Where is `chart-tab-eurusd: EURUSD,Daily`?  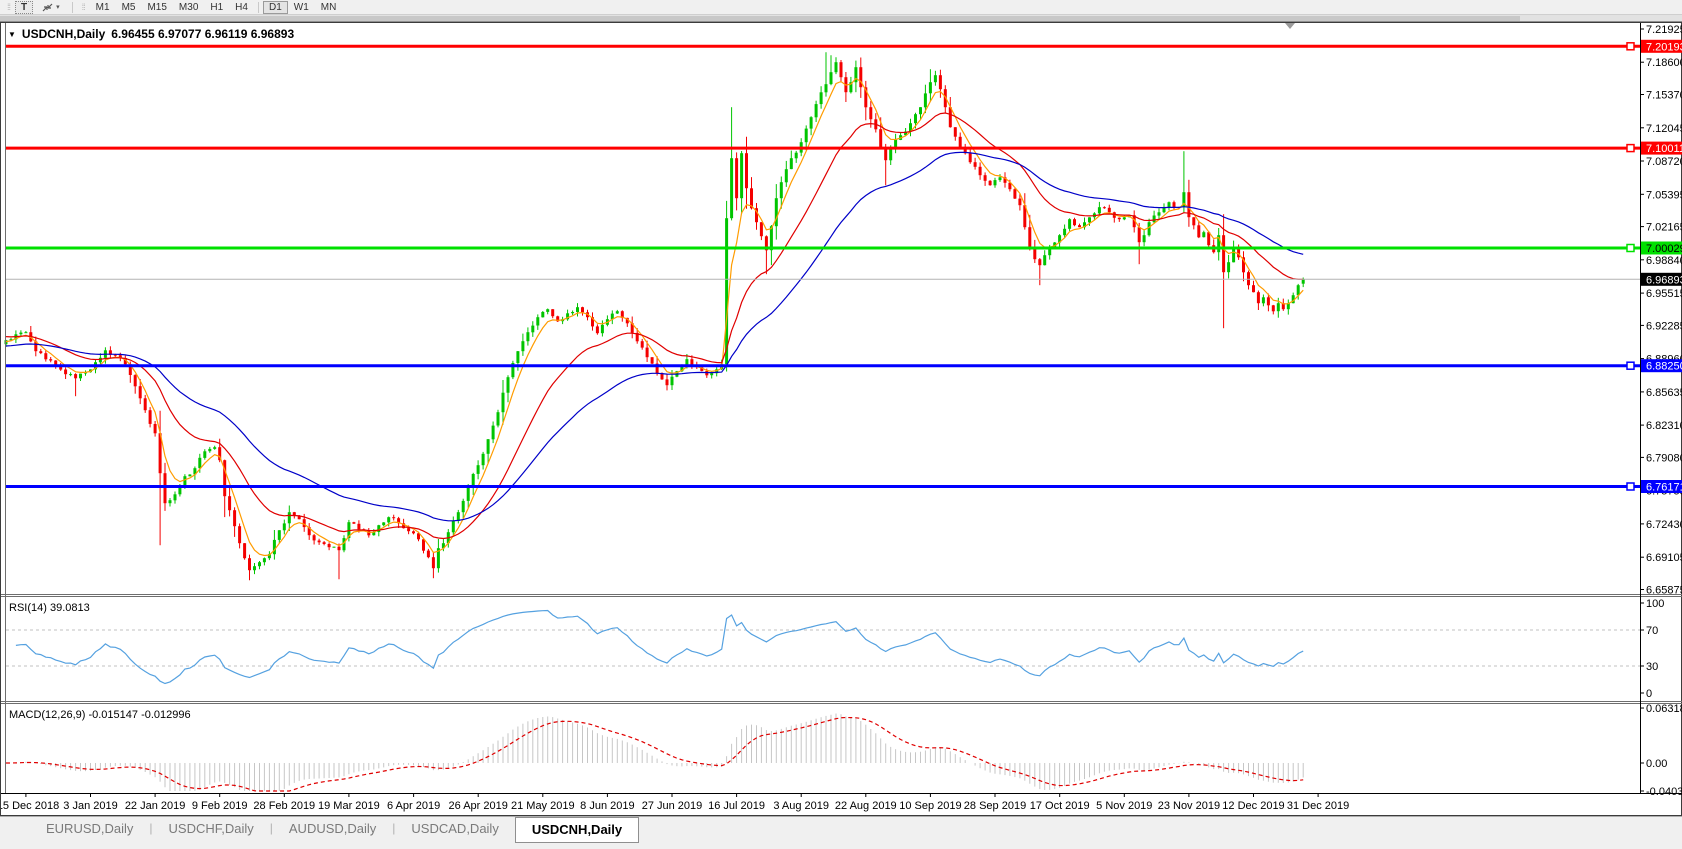
chart-tab-eurusd: EURUSD,Daily is located at coordinates (90, 828).